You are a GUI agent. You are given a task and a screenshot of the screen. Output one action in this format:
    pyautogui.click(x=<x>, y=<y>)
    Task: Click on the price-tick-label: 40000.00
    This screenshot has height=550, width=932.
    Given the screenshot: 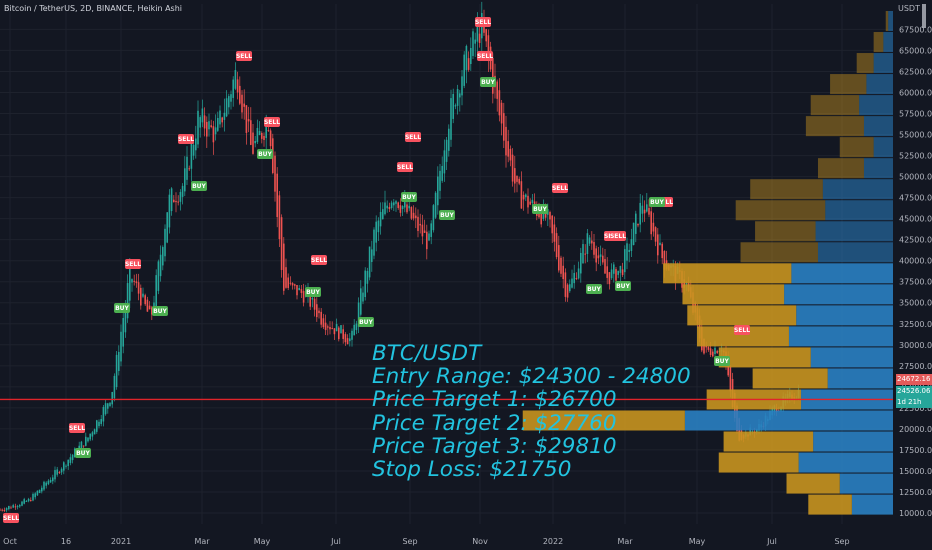 What is the action you would take?
    pyautogui.click(x=915, y=261)
    